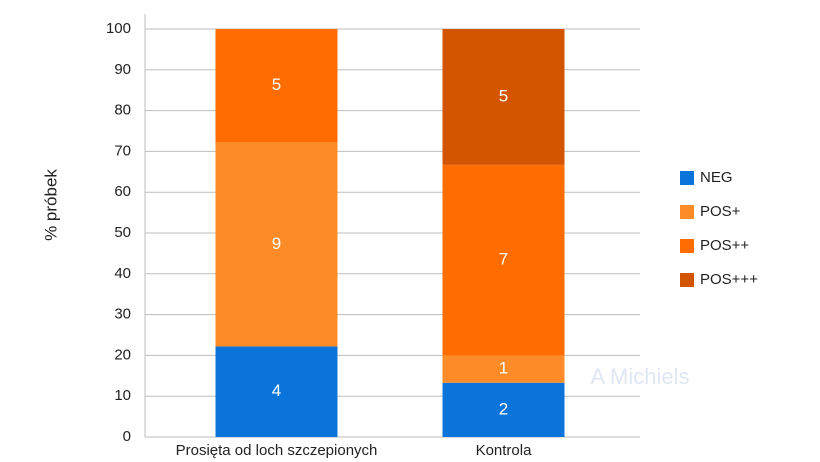 This screenshot has width=820, height=462. I want to click on y-tick-label: 40, so click(122, 273).